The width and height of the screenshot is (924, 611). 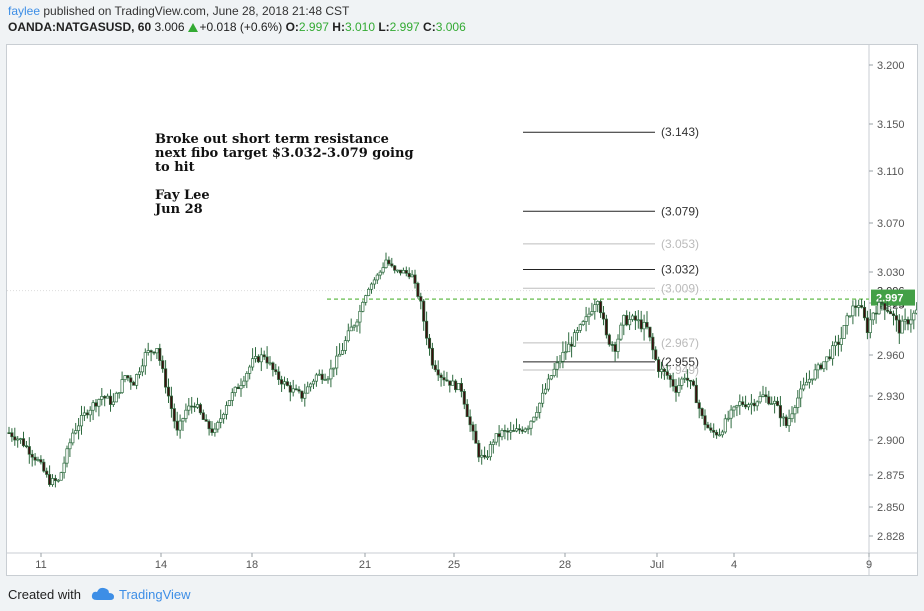 I want to click on fib-level-label: (2.967), so click(x=680, y=343).